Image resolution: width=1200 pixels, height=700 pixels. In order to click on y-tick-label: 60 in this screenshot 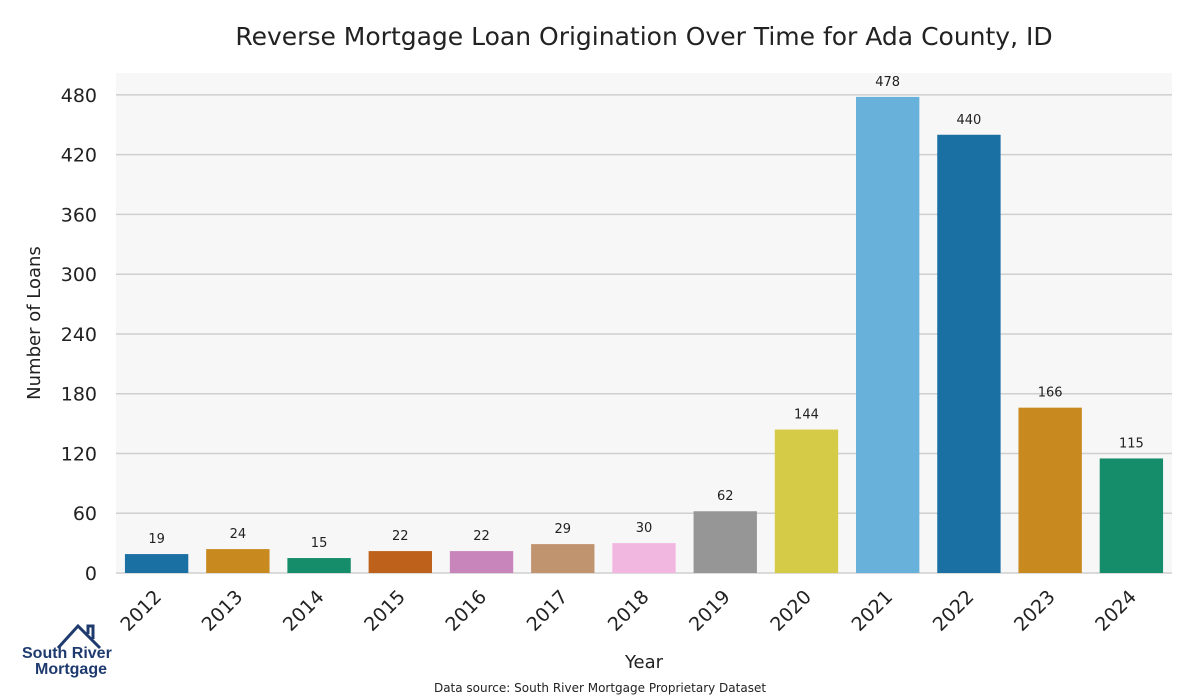, I will do `click(85, 514)`.